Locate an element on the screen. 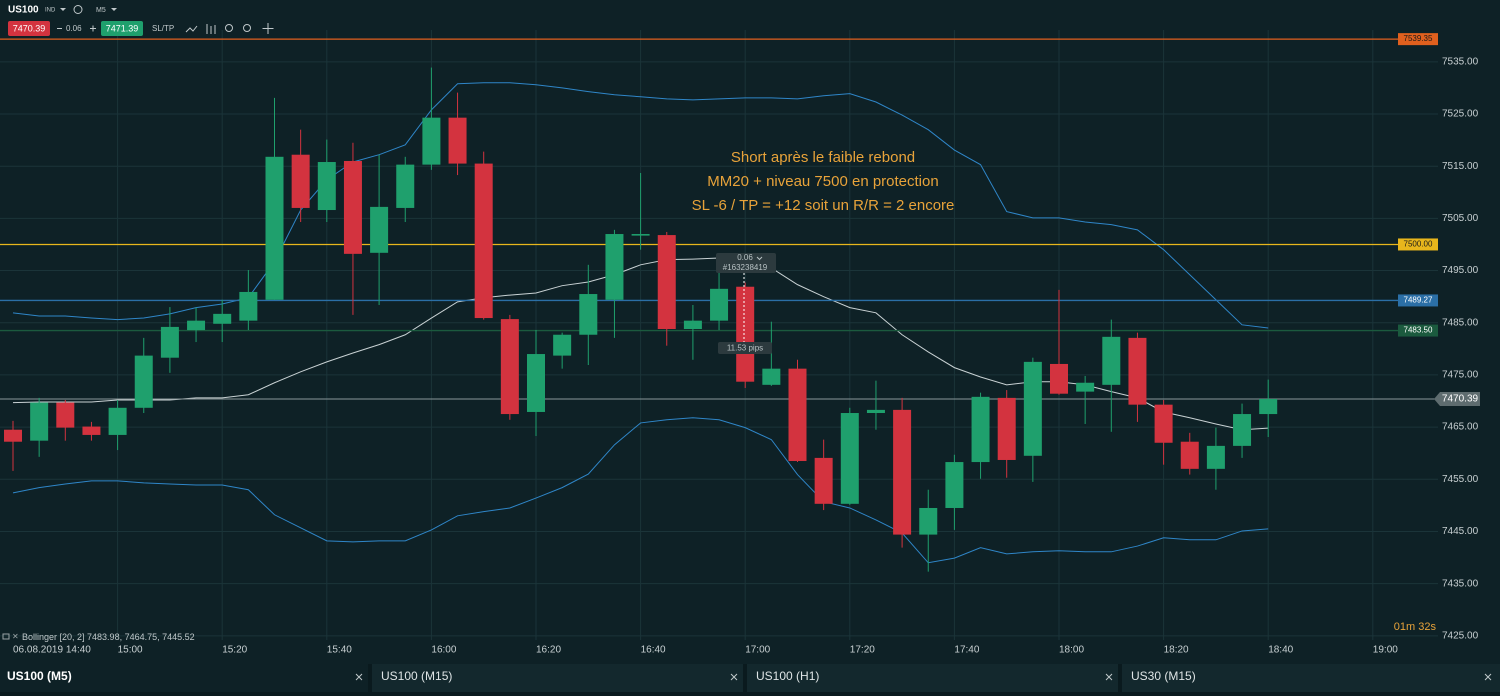 The image size is (1500, 696). sell-price: 7470.39 is located at coordinates (29, 28).